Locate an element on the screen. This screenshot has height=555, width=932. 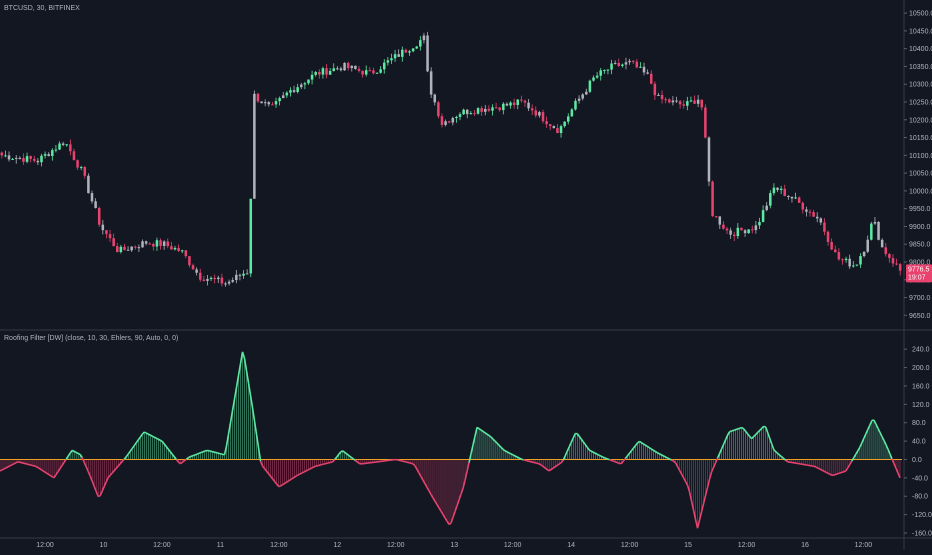
time-tick-label: 11 is located at coordinates (220, 545).